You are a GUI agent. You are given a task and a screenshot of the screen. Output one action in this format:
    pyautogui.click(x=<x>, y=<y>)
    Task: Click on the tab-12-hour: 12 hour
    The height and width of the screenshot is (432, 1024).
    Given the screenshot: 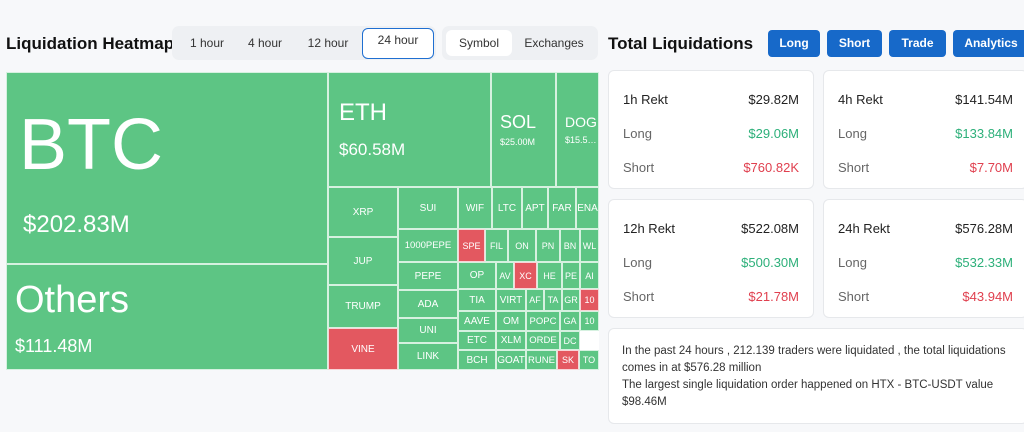 What is the action you would take?
    pyautogui.click(x=328, y=43)
    